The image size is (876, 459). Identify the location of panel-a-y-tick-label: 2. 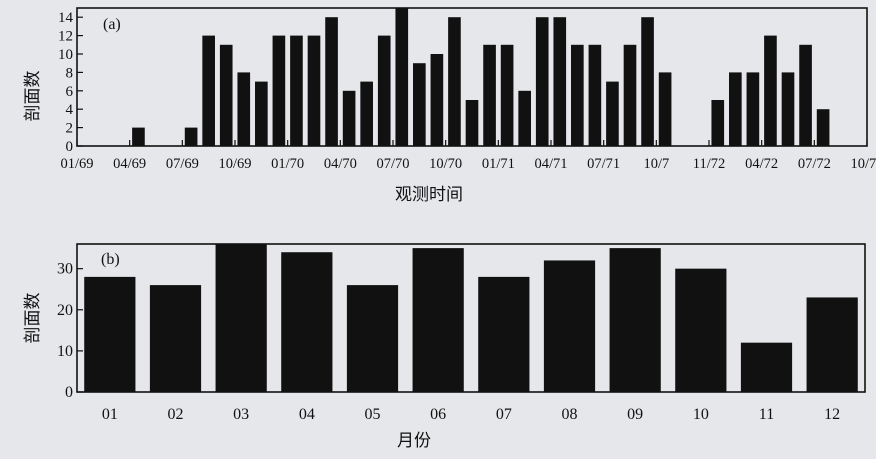
(70, 129).